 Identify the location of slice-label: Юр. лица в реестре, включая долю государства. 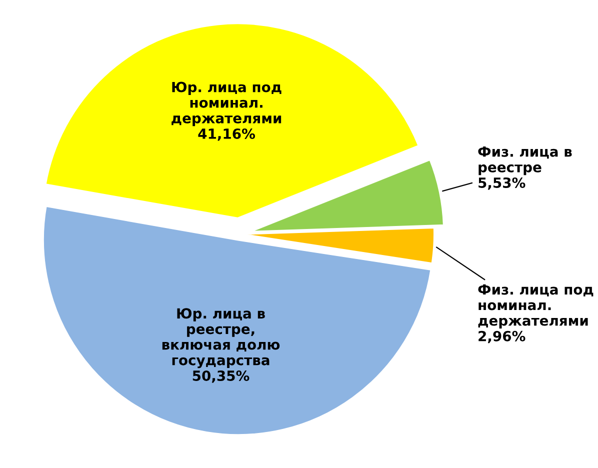
(221, 338).